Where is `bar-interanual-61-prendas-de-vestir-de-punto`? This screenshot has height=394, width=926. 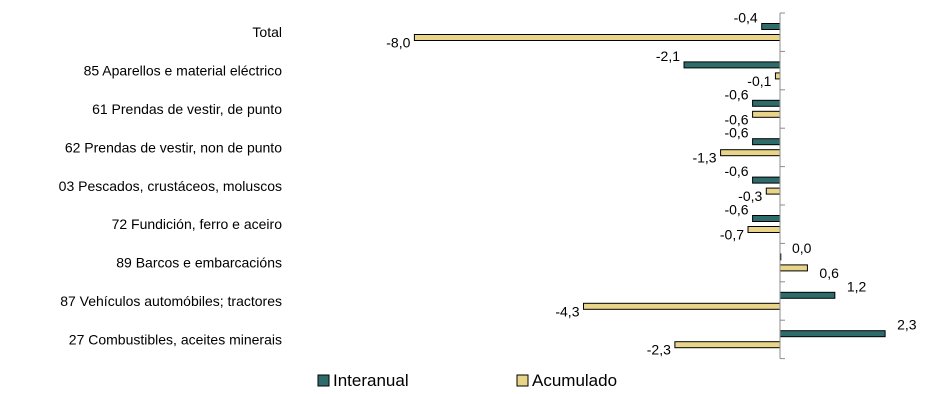
bar-interanual-61-prendas-de-vestir-de-punto is located at coordinates (766, 103).